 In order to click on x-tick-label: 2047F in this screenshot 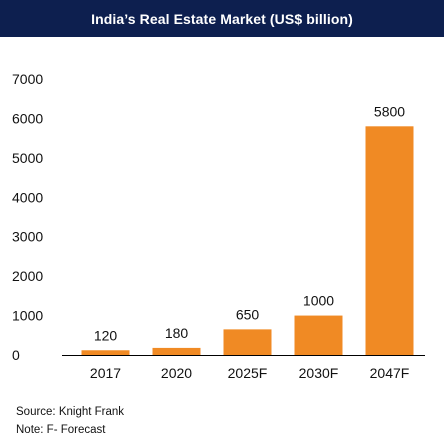, I will do `click(390, 373)`.